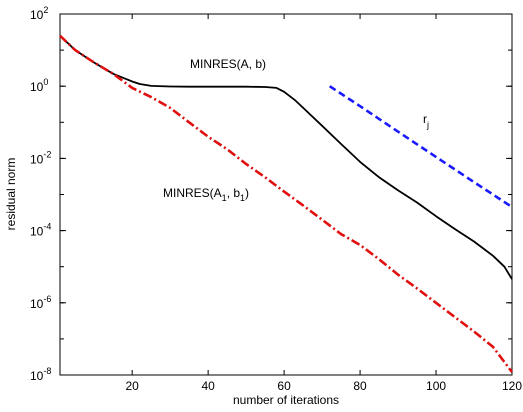 The width and height of the screenshot is (523, 412). I want to click on y-tick-label: 10⁻⁴, so click(40, 230).